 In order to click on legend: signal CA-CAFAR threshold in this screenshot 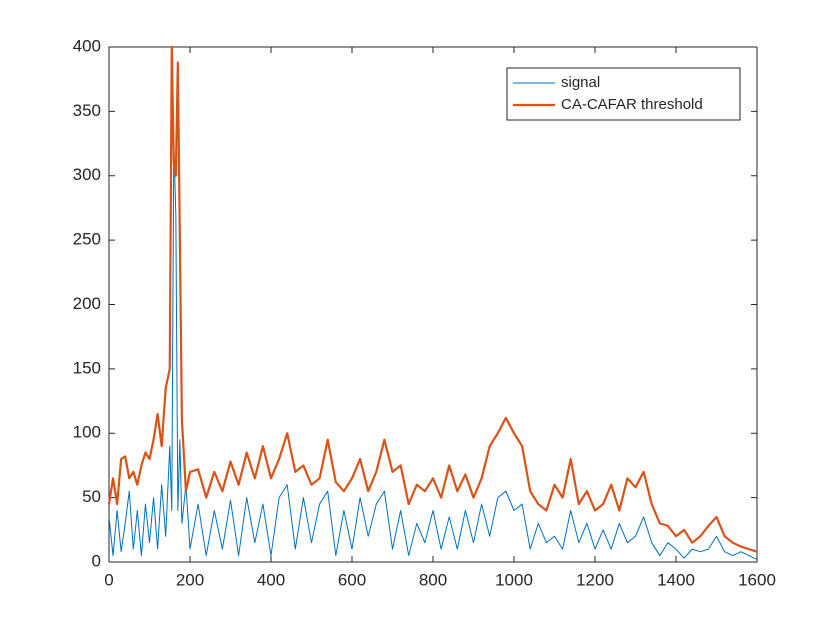, I will do `click(623, 94)`.